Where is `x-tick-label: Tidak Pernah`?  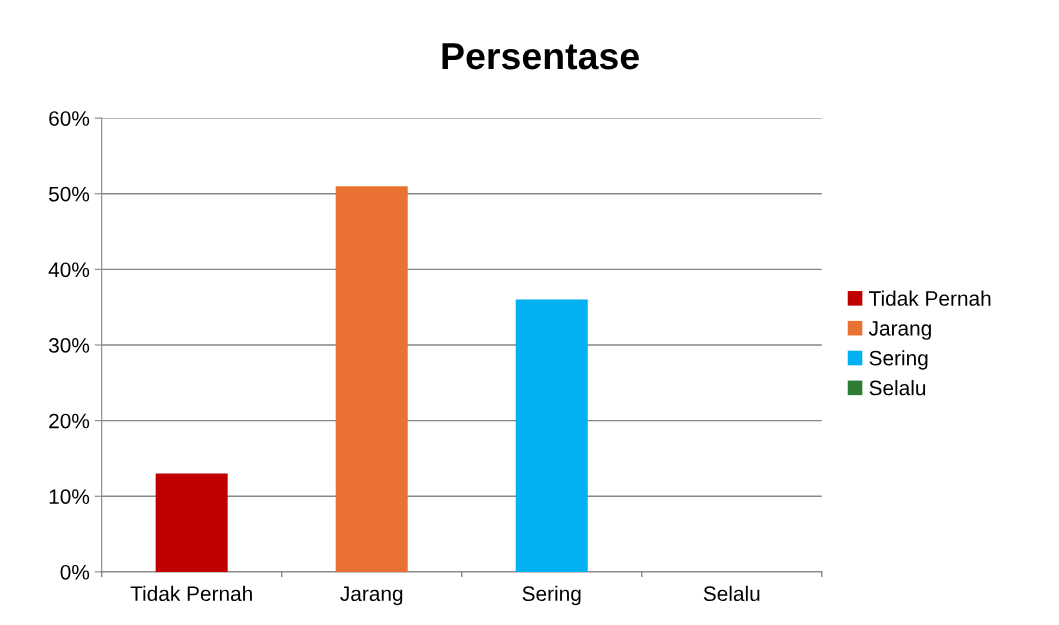 x-tick-label: Tidak Pernah is located at coordinates (191, 593).